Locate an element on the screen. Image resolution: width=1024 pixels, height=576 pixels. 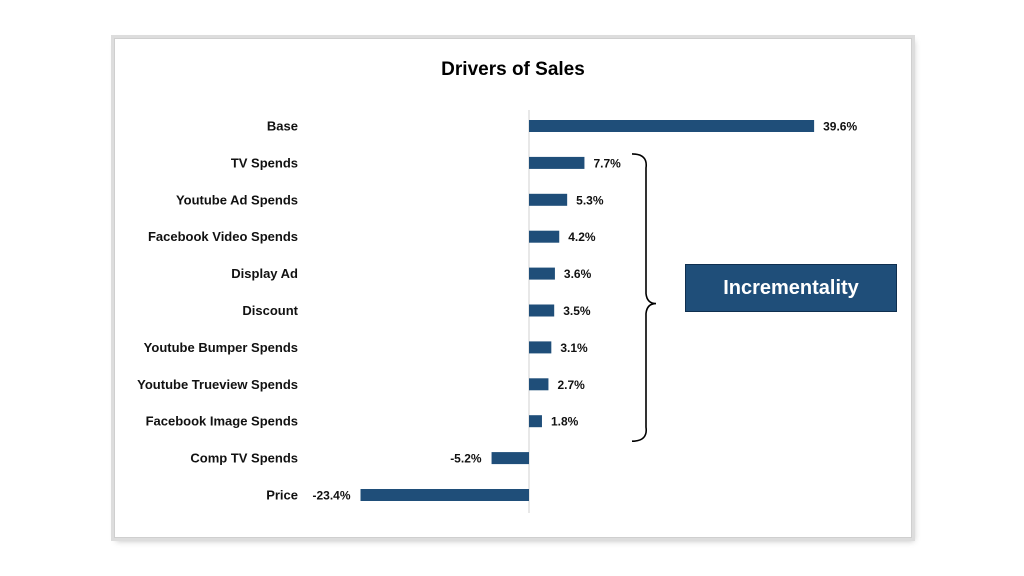
category-label: Youtube Bumper Spends is located at coordinates (221, 347).